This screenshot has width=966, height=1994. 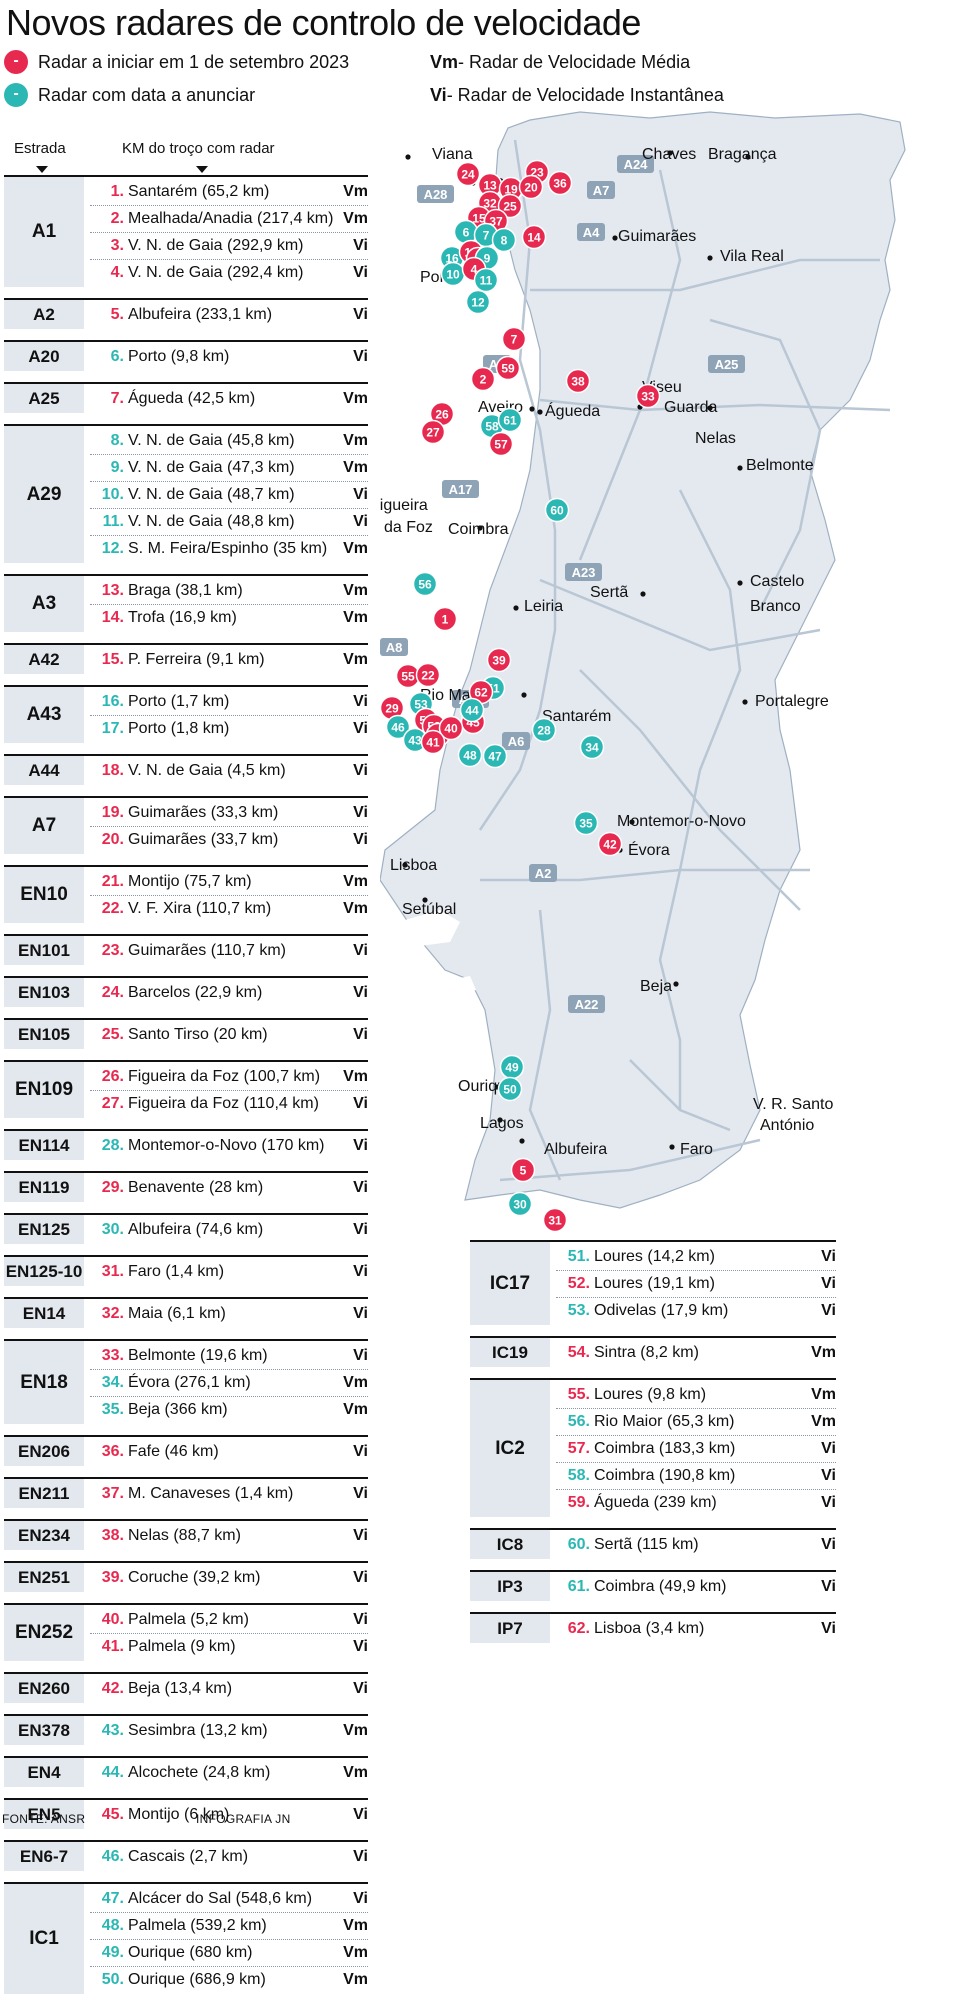 I want to click on table-row: 15. P. Ferreira (9,1 km) Vm, so click(x=229, y=659).